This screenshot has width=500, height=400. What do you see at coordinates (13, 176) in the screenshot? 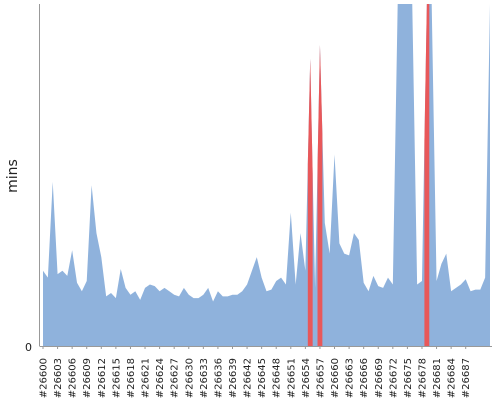
I see `y-axis-label: mins` at bounding box center [13, 176].